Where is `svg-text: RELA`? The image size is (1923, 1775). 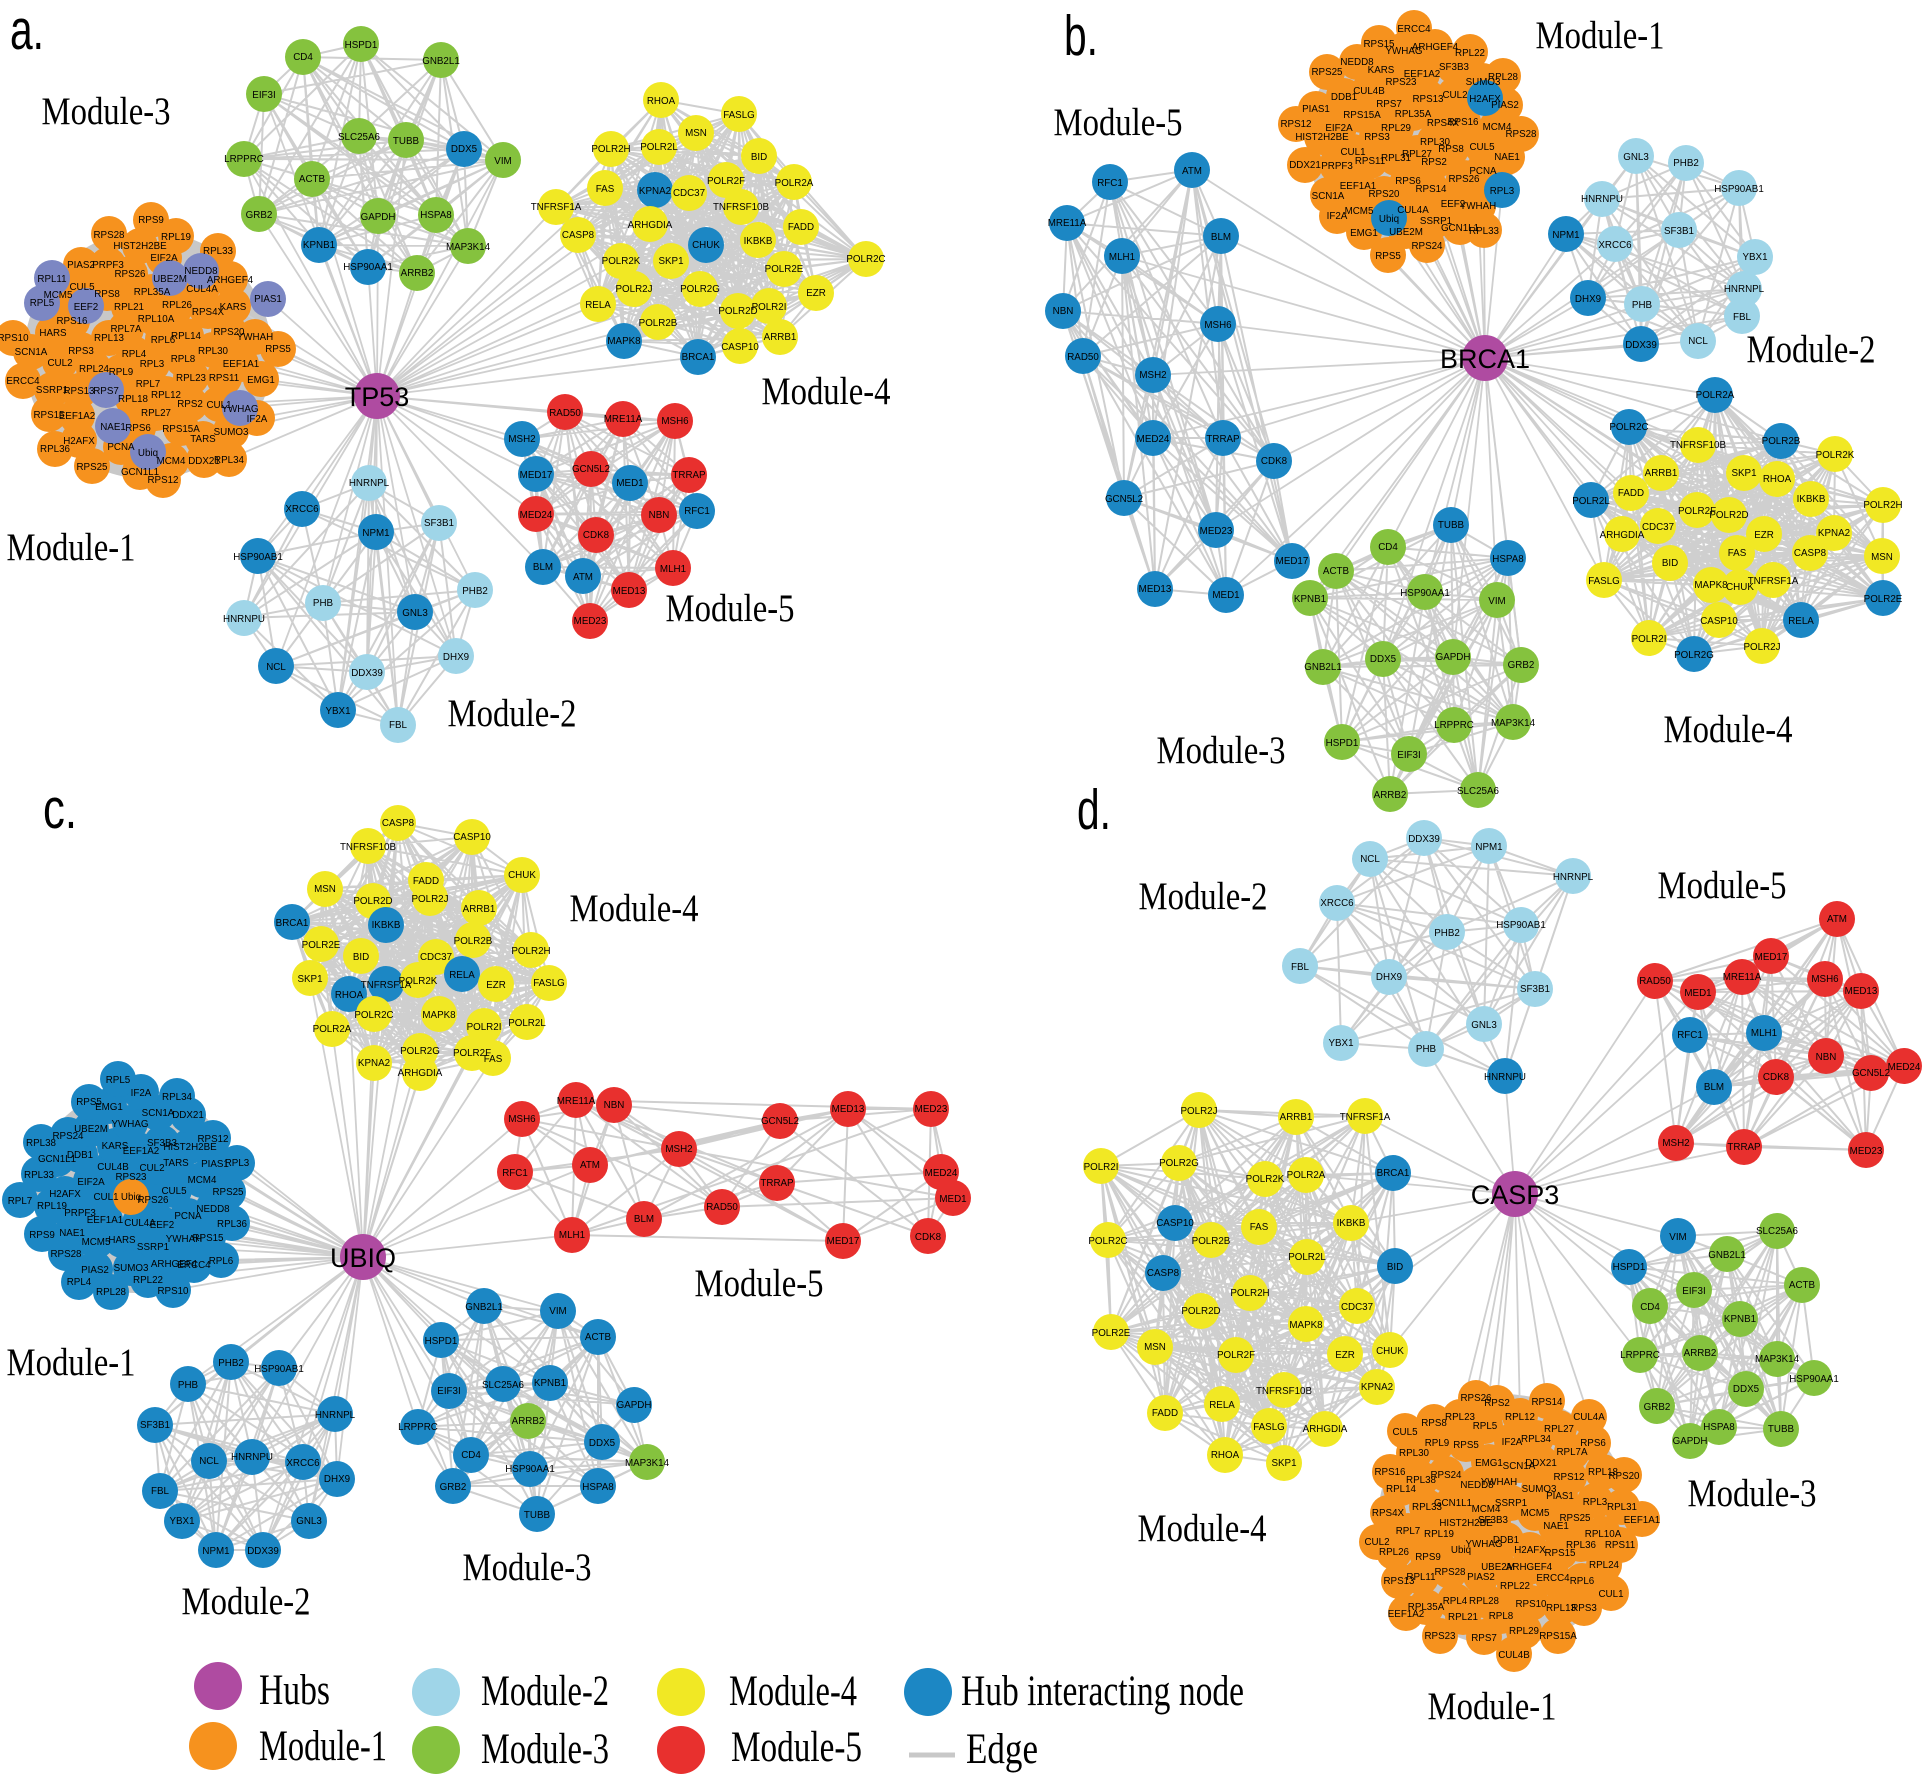
svg-text: RELA is located at coordinates (1222, 1405).